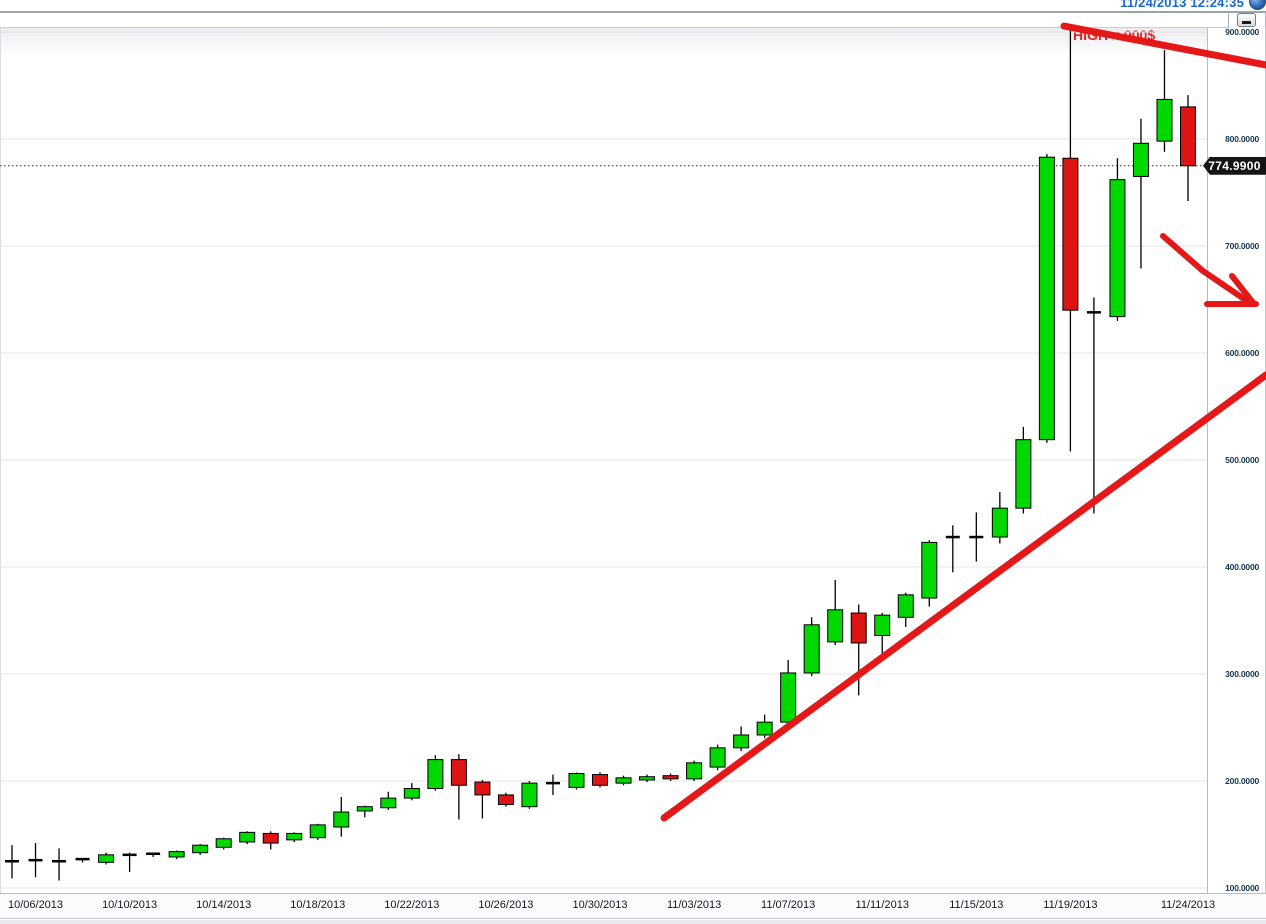 This screenshot has width=1266, height=924. What do you see at coordinates (788, 905) in the screenshot?
I see `x-axis-label: 11/07/2013` at bounding box center [788, 905].